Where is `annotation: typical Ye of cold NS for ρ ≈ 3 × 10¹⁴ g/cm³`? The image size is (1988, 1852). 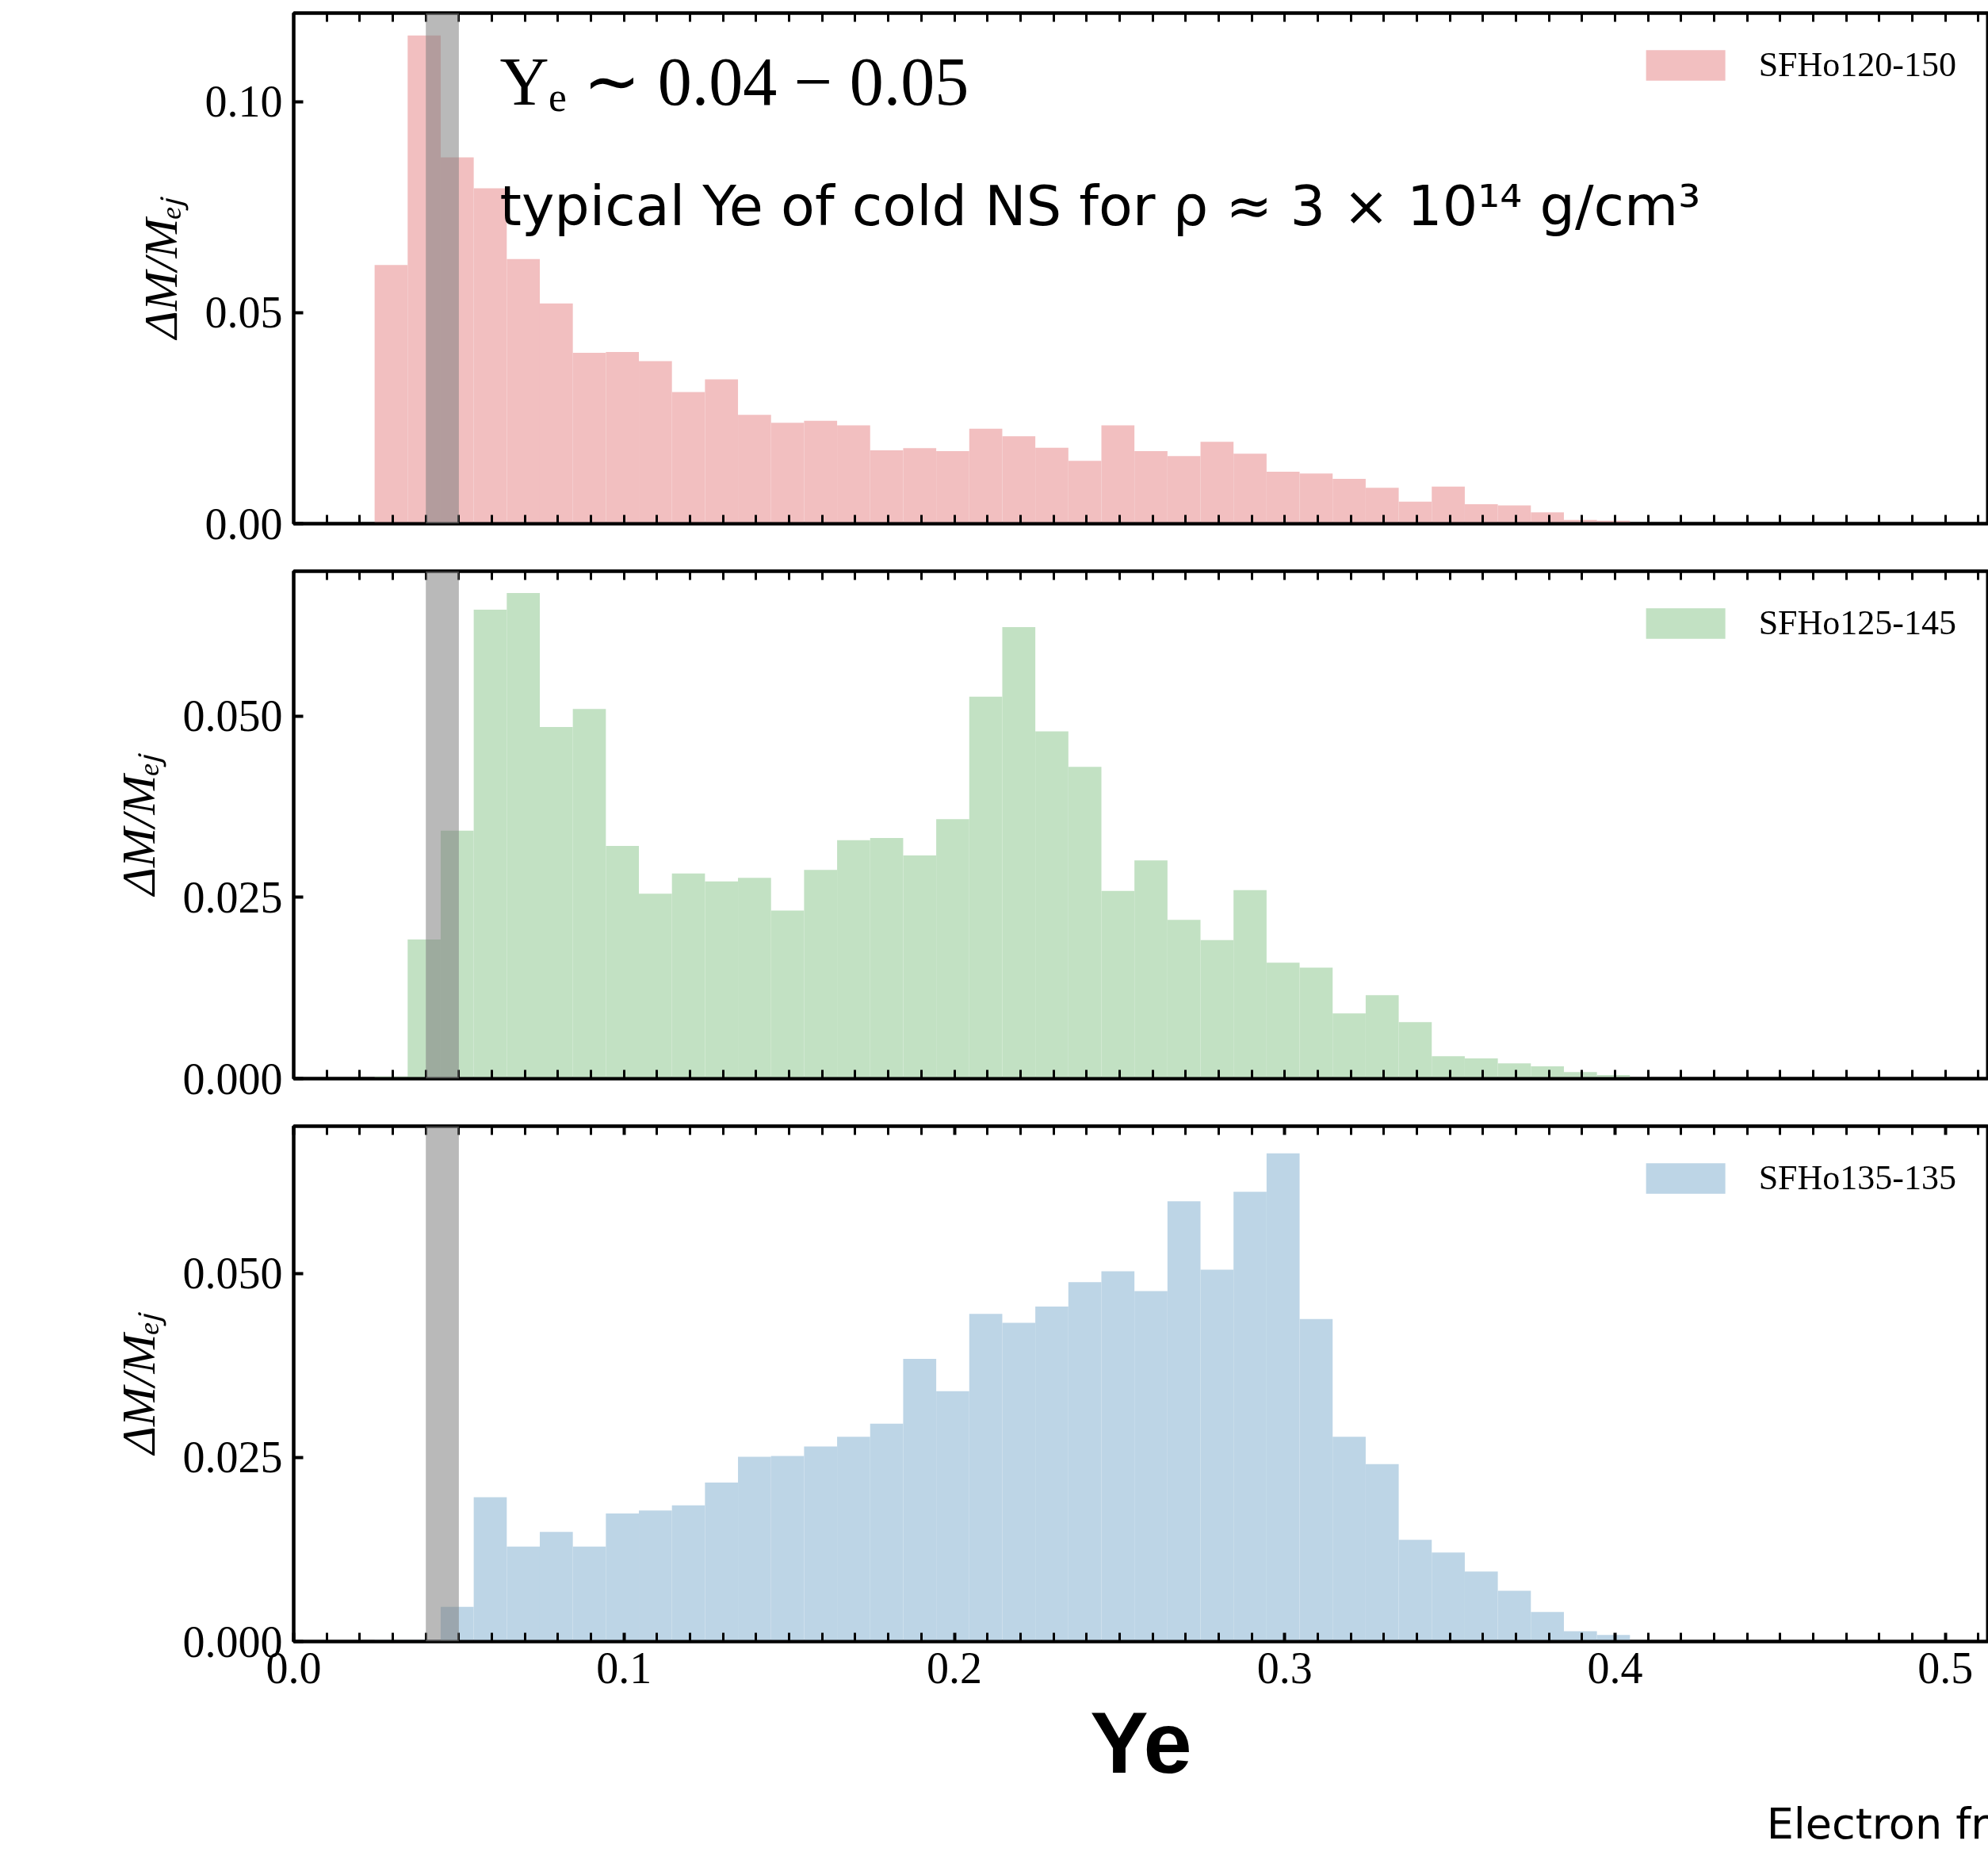 annotation: typical Ye of cold NS for ρ ≈ 3 × 10¹⁴ g/cm³ is located at coordinates (1100, 206).